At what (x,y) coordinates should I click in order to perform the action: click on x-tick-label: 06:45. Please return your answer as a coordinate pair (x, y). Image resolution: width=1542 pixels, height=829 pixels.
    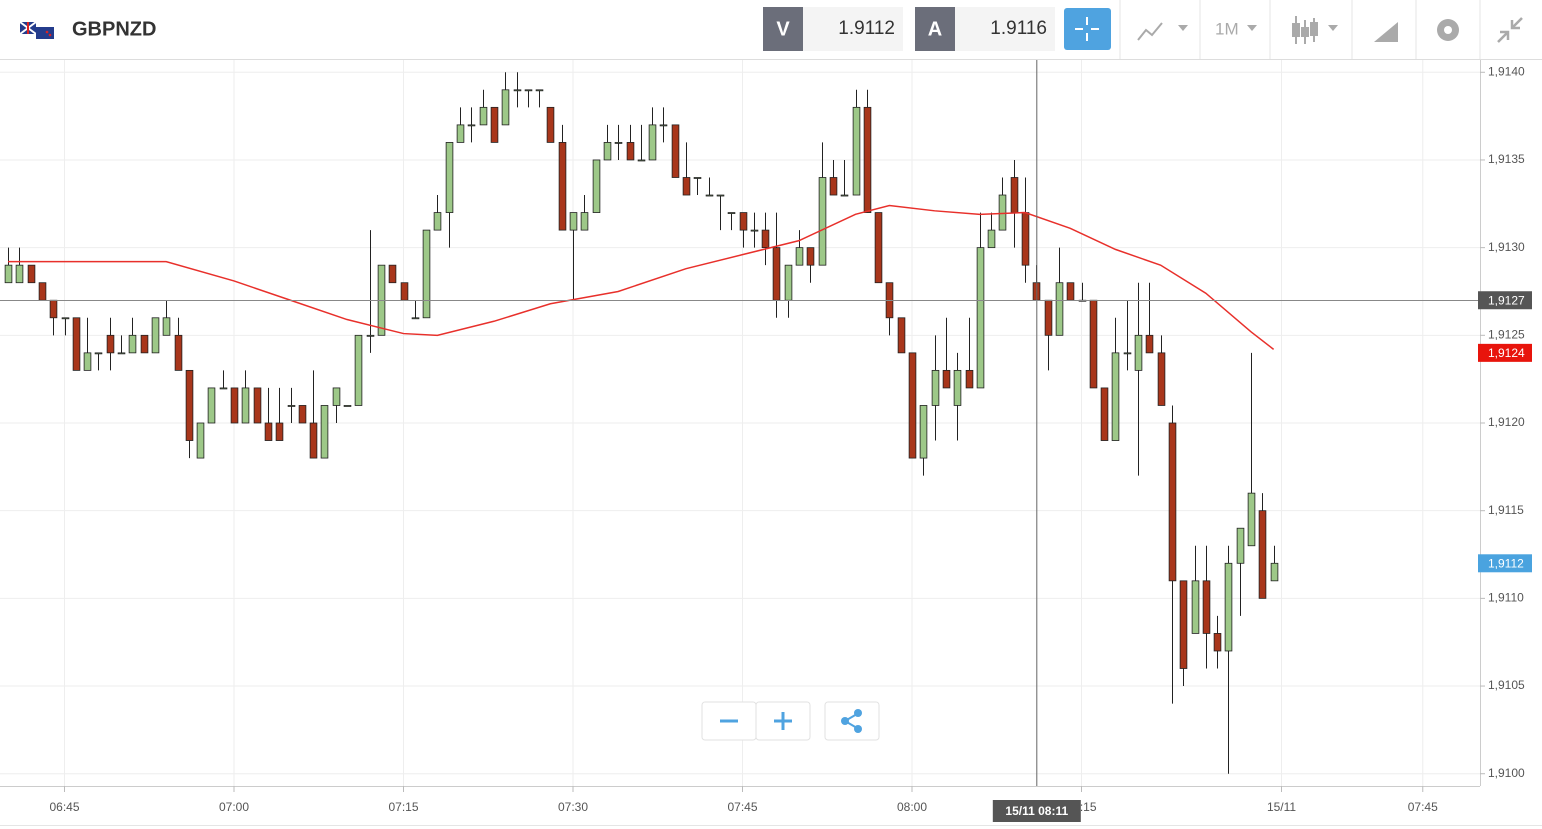
    Looking at the image, I should click on (64, 807).